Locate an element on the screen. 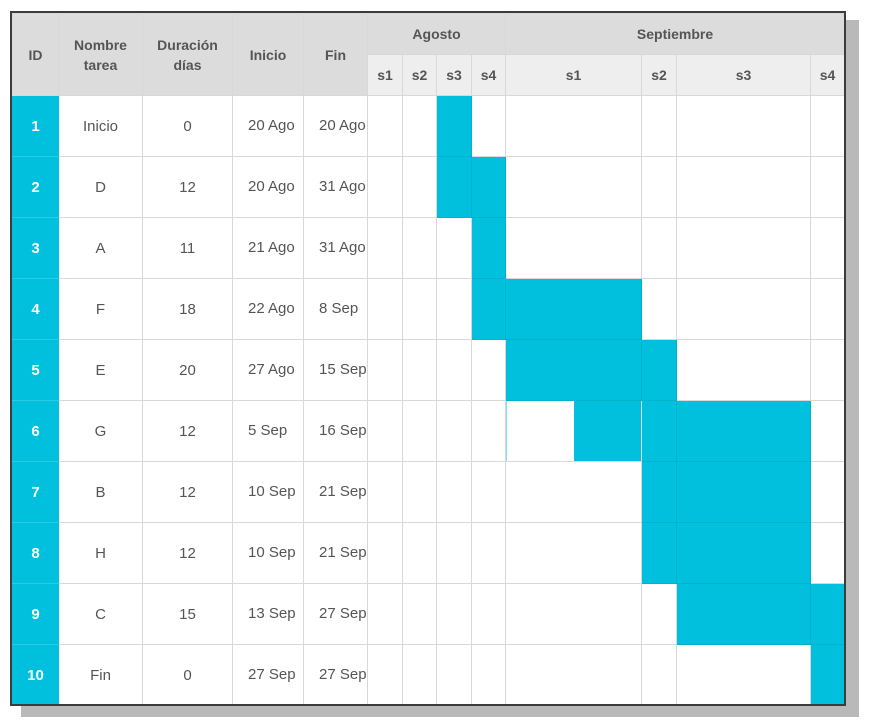 The height and width of the screenshot is (725, 871). task-name: F is located at coordinates (100, 309).